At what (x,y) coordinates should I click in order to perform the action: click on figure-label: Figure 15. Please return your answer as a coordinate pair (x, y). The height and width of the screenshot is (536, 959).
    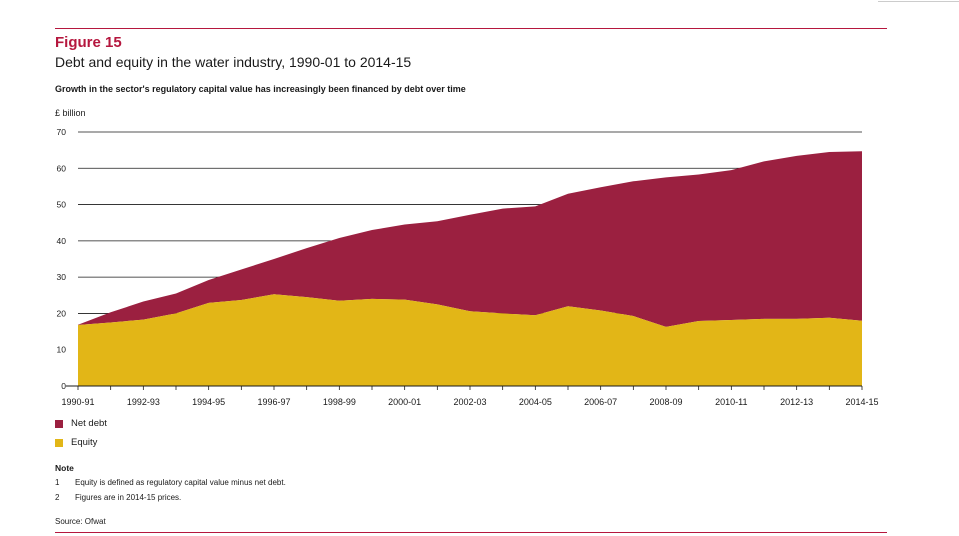
    Looking at the image, I should click on (88, 42).